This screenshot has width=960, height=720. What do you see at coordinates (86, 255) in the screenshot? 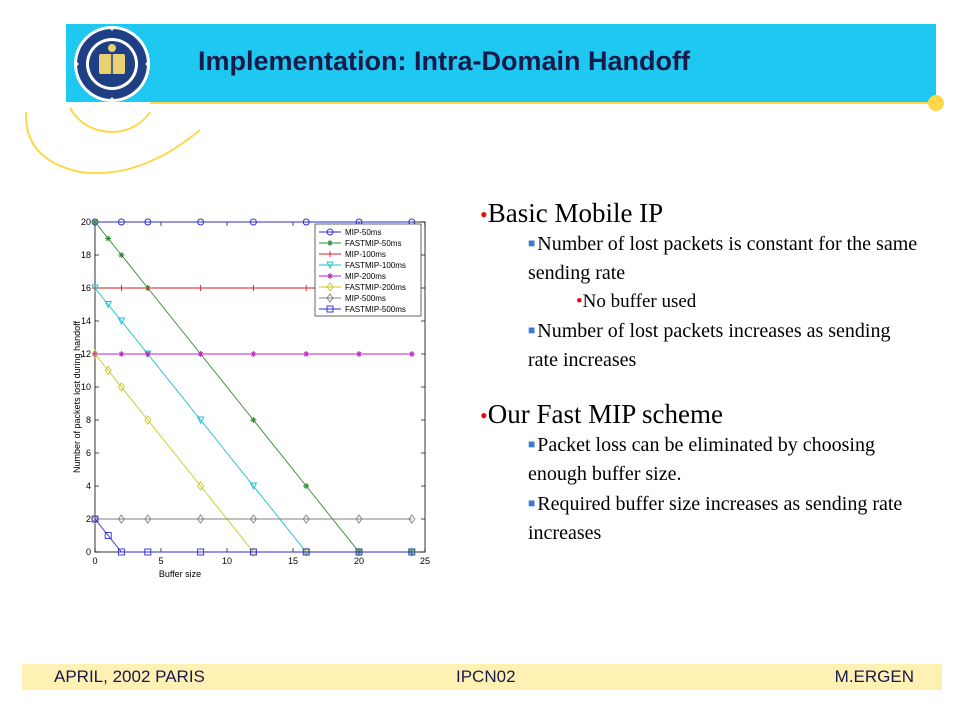
I see `y-tick-label: 18` at bounding box center [86, 255].